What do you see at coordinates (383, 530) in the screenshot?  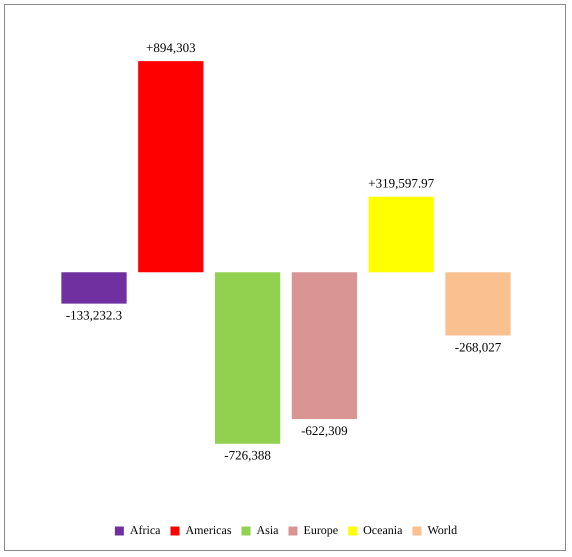 I see `legend-label: Oceania` at bounding box center [383, 530].